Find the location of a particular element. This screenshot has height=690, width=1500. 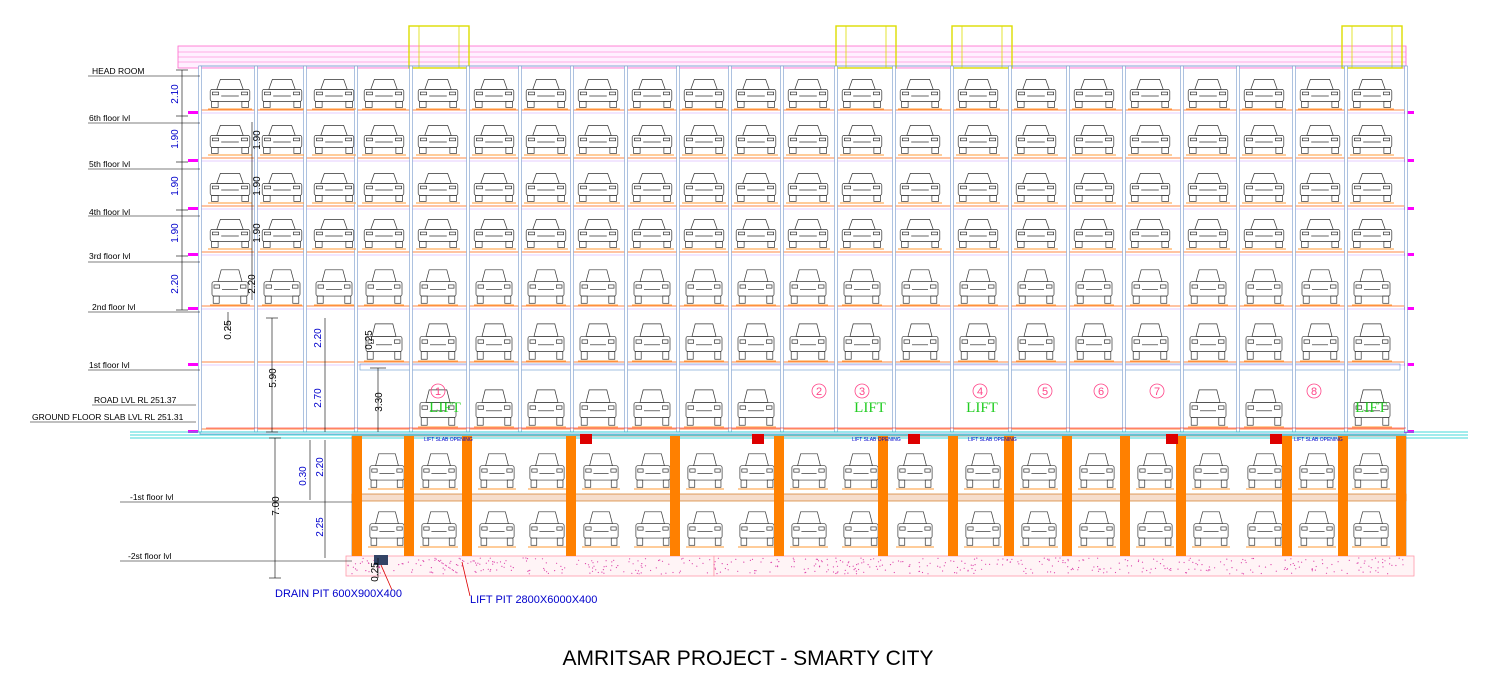

dim-basement-2: 2.25 is located at coordinates (320, 527).